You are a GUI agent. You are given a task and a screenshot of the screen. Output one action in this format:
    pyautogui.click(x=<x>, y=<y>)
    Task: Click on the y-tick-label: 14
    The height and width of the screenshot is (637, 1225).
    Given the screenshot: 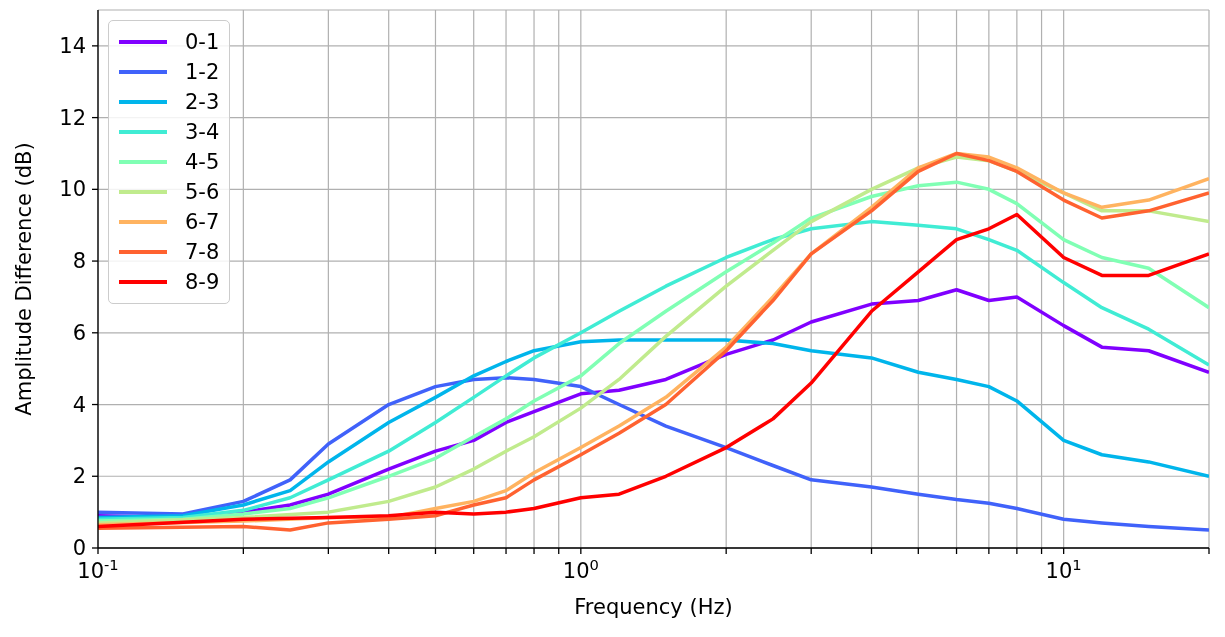 What is the action you would take?
    pyautogui.click(x=72, y=45)
    